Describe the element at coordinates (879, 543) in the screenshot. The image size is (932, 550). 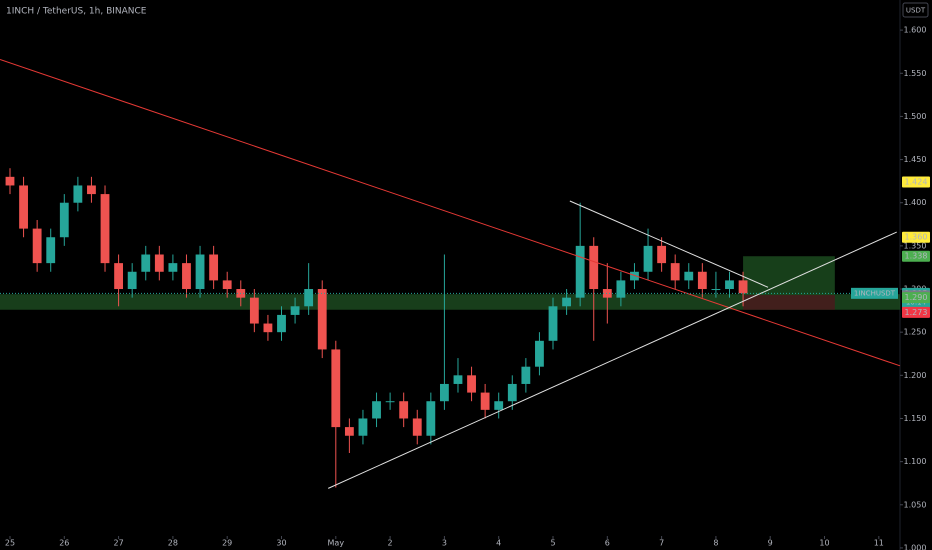
I see `x-tick-label: 11` at that location.